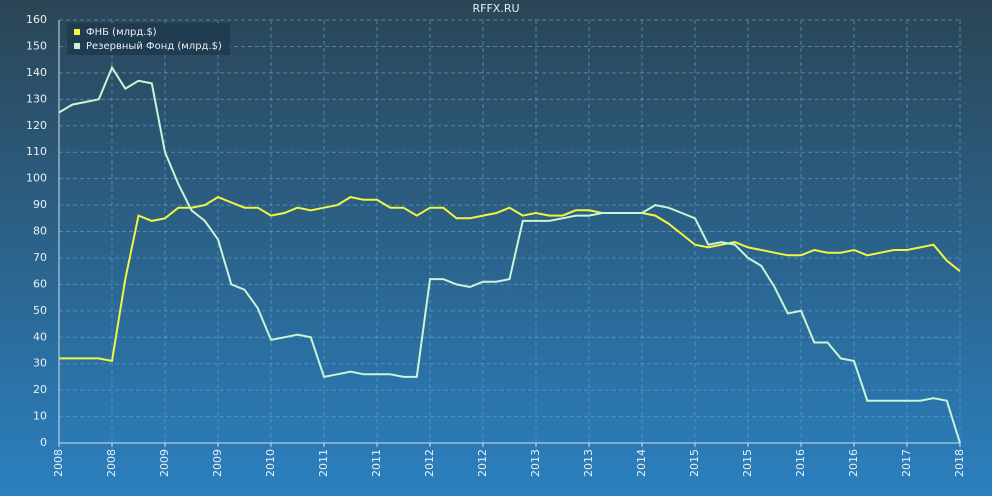 This screenshot has height=496, width=992. Describe the element at coordinates (36, 178) in the screenshot. I see `y-tick-label: 100` at that location.